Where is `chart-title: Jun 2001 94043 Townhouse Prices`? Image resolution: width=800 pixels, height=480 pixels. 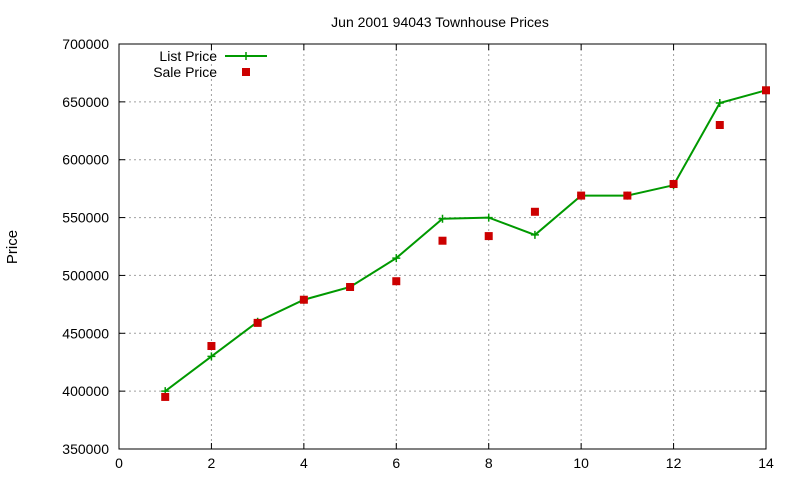
chart-title: Jun 2001 94043 Townhouse Prices is located at coordinates (440, 22).